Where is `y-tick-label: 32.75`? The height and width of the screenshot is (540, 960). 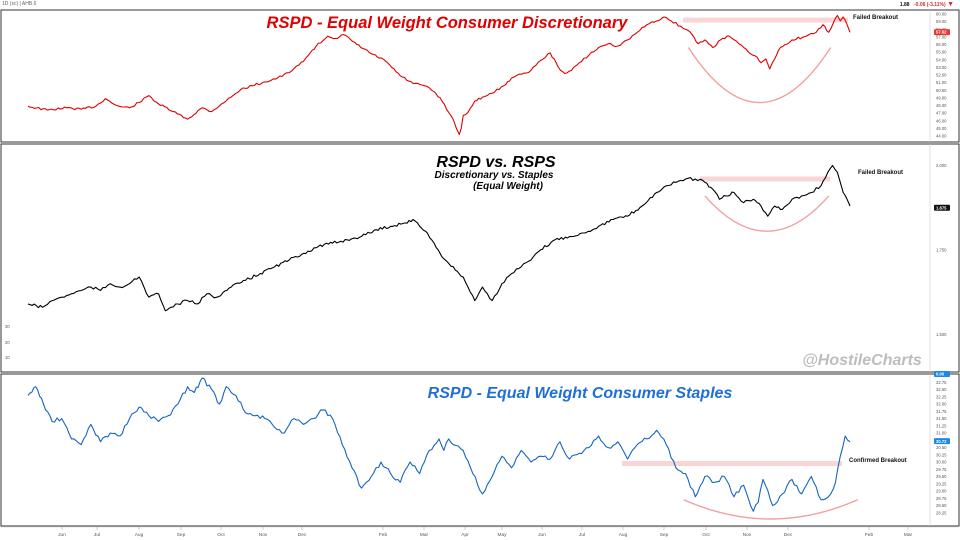
y-tick-label: 32.75 is located at coordinates (941, 382).